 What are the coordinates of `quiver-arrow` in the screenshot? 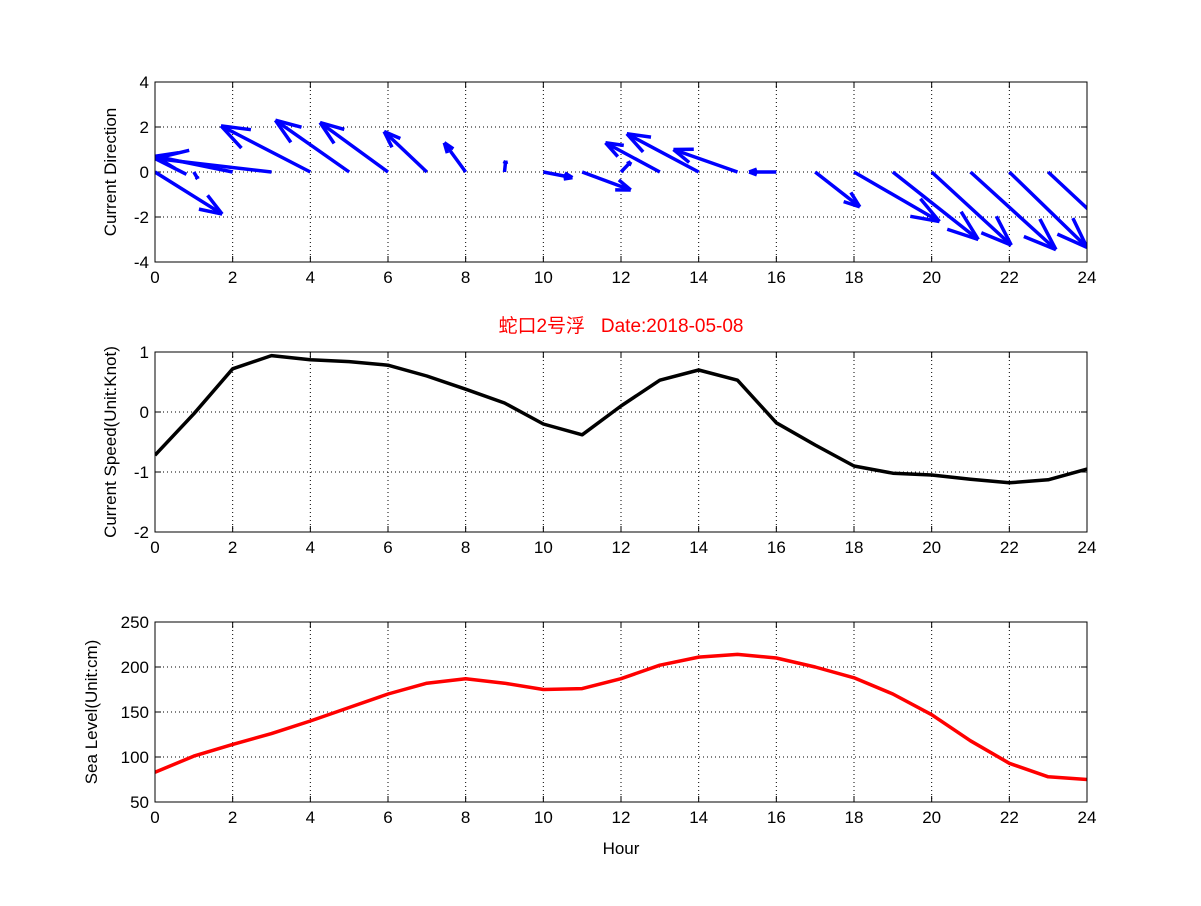 It's located at (505, 166).